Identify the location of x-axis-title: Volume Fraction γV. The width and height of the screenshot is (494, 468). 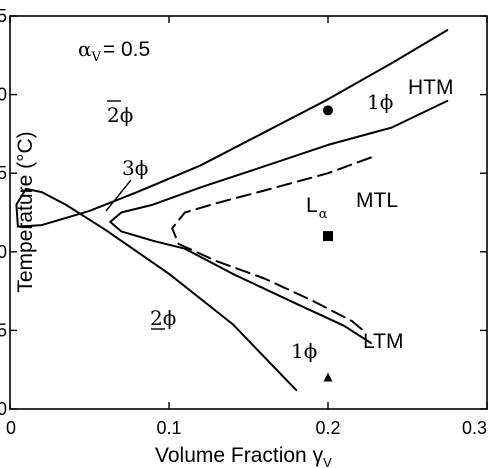
(243, 456).